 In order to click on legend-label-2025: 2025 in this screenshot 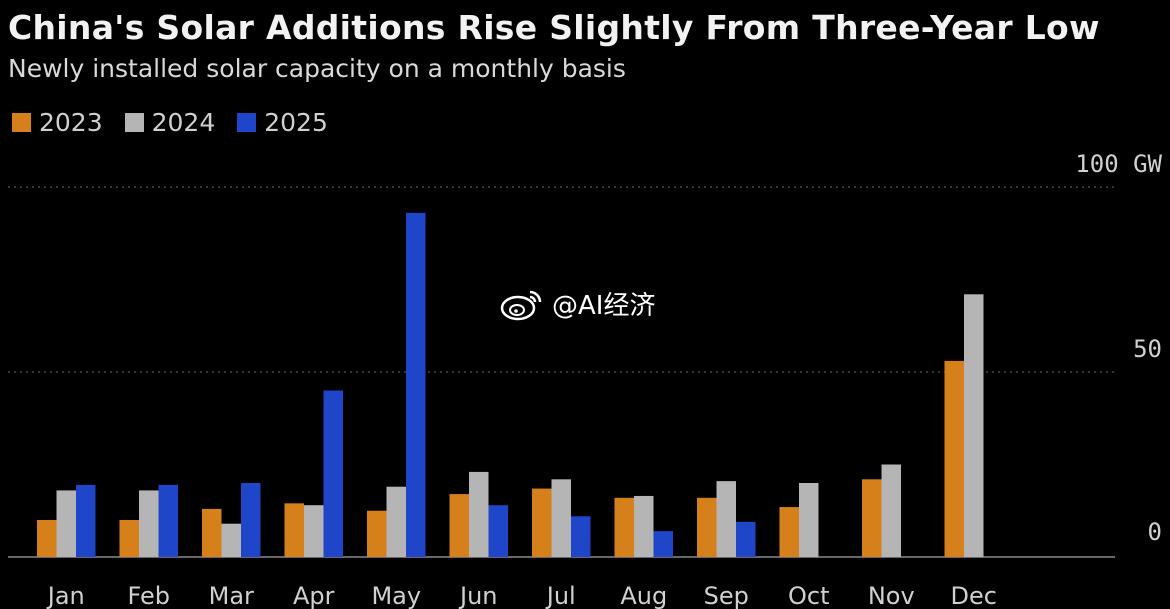, I will do `click(296, 122)`.